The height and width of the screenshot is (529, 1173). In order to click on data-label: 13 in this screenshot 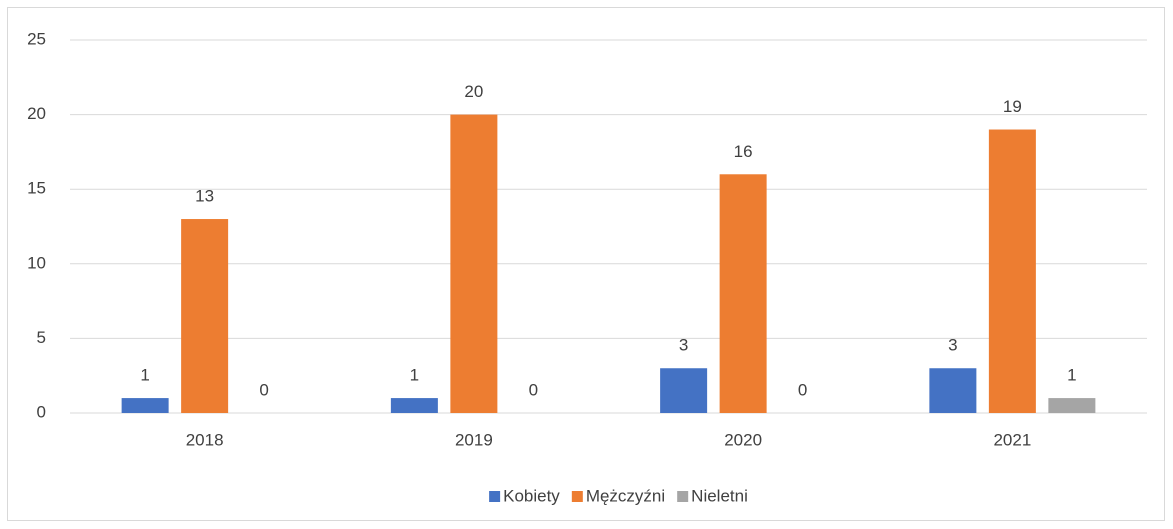, I will do `click(204, 196)`.